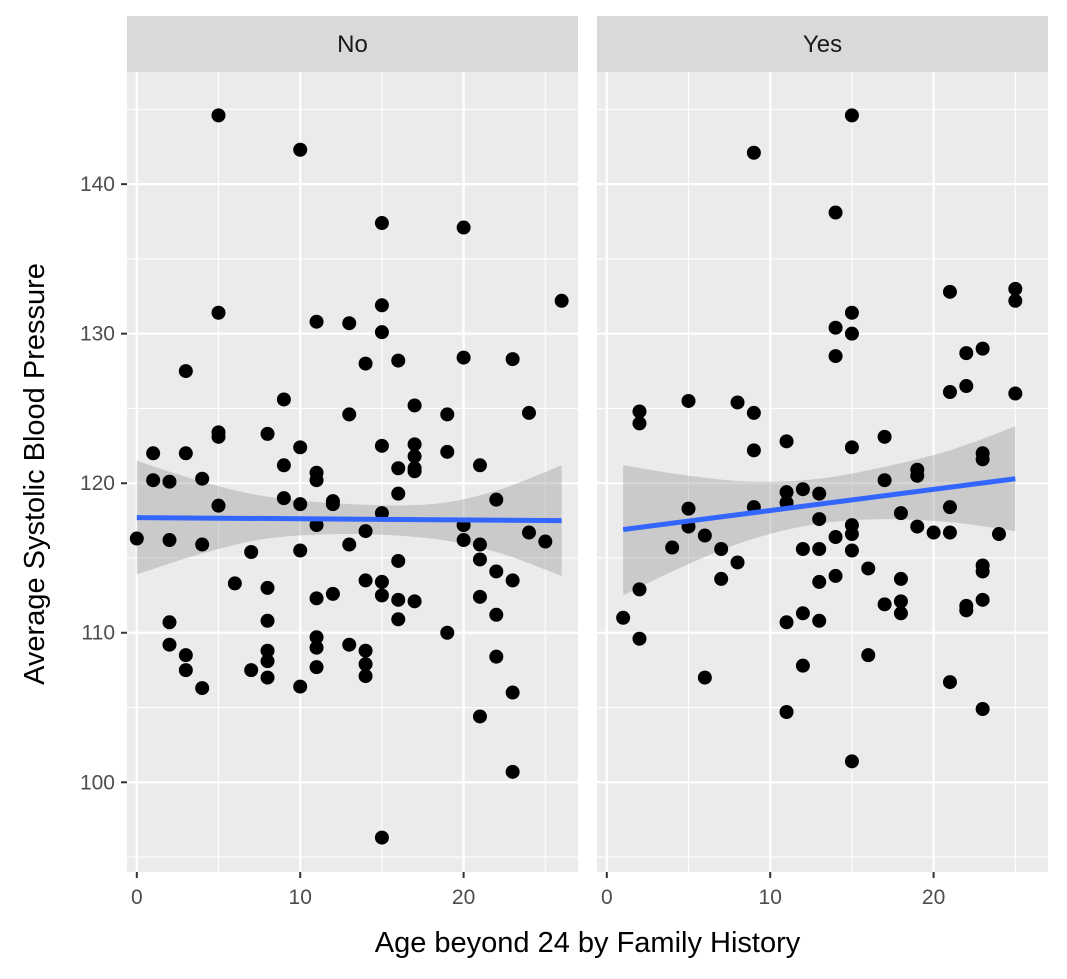  What do you see at coordinates (98, 633) in the screenshot?
I see `y-tick-label: 110` at bounding box center [98, 633].